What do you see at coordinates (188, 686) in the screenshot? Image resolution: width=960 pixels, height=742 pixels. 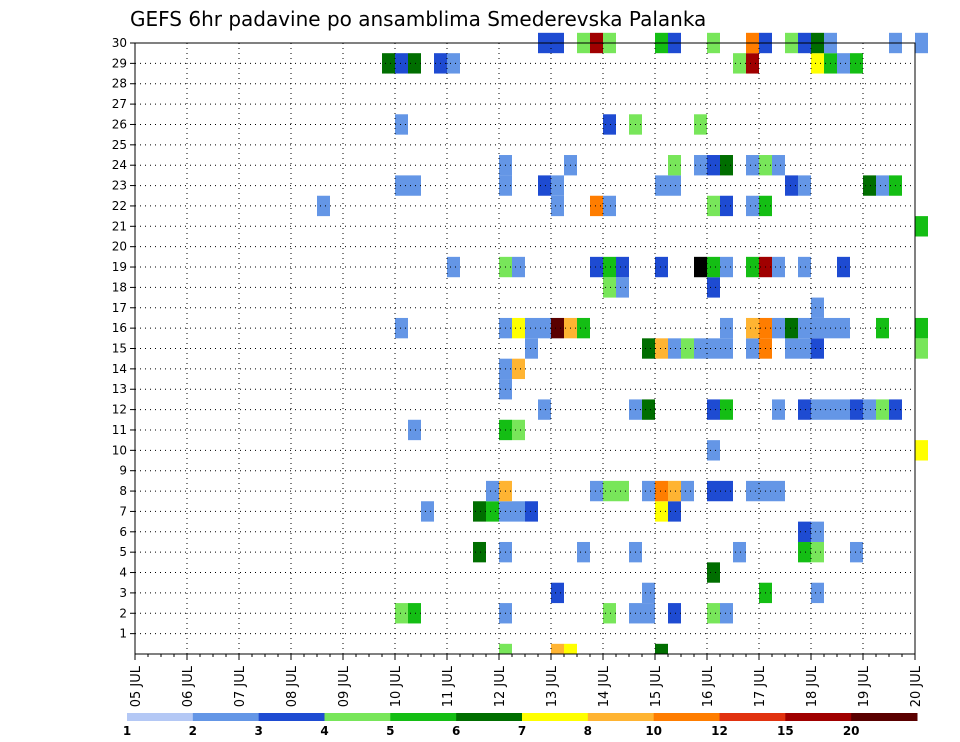 I see `x-tick-label: 06 JUL` at bounding box center [188, 686].